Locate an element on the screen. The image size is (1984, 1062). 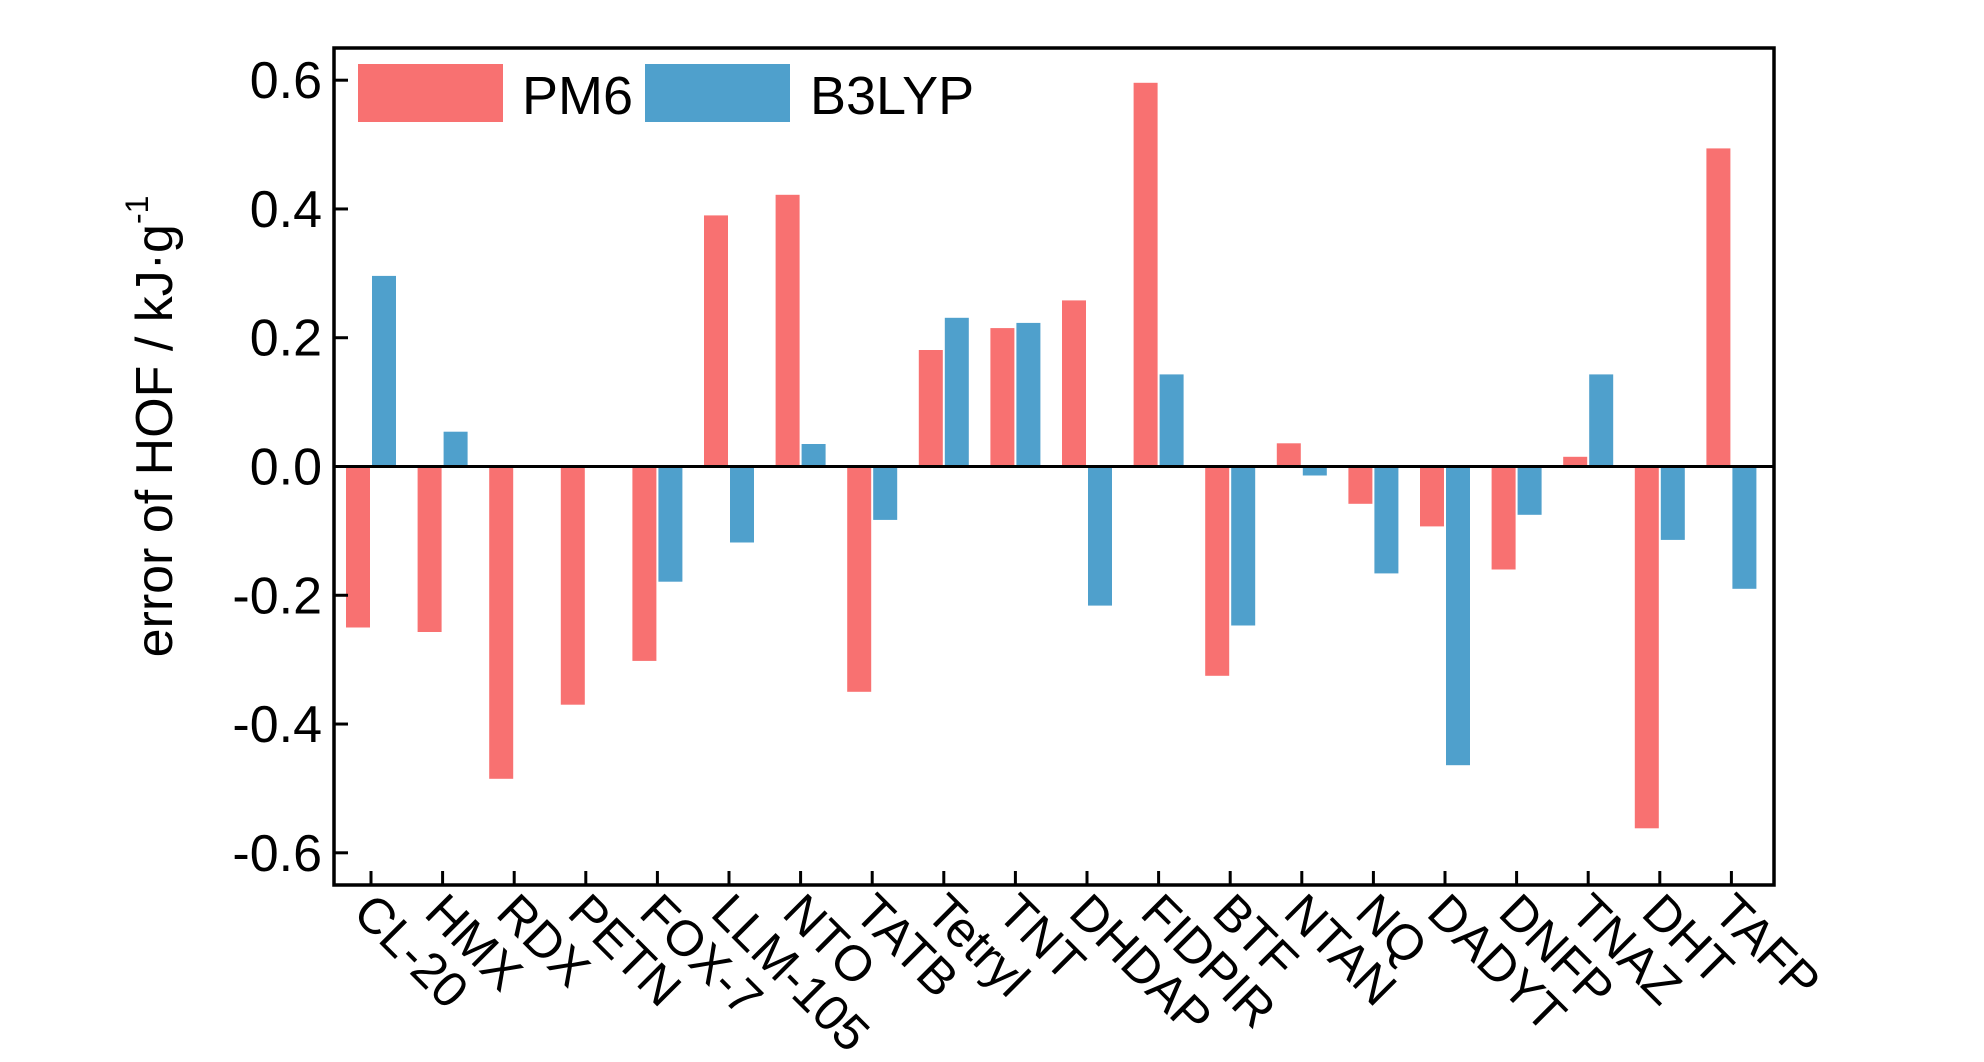
bar-pm6-dnfp is located at coordinates (1503, 518).